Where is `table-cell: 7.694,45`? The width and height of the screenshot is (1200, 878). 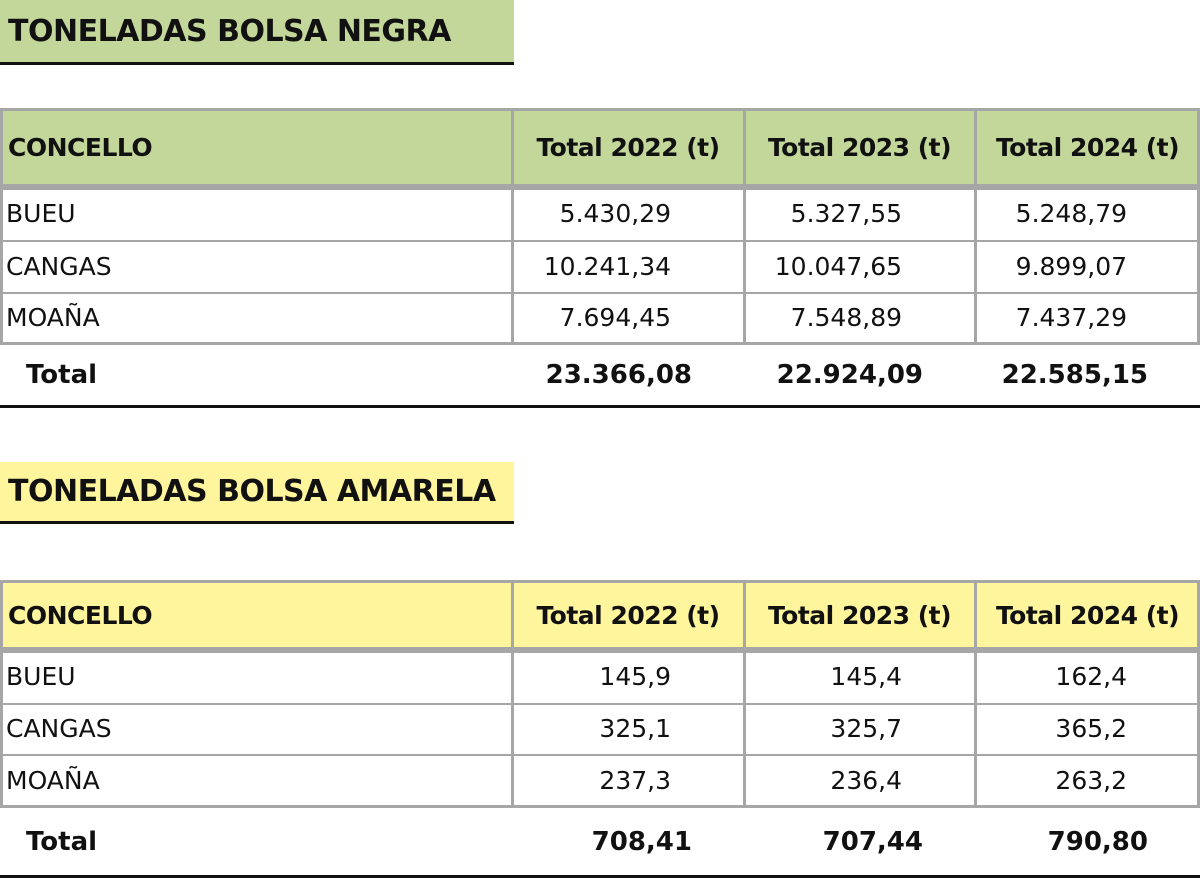
table-cell: 7.694,45 is located at coordinates (615, 317).